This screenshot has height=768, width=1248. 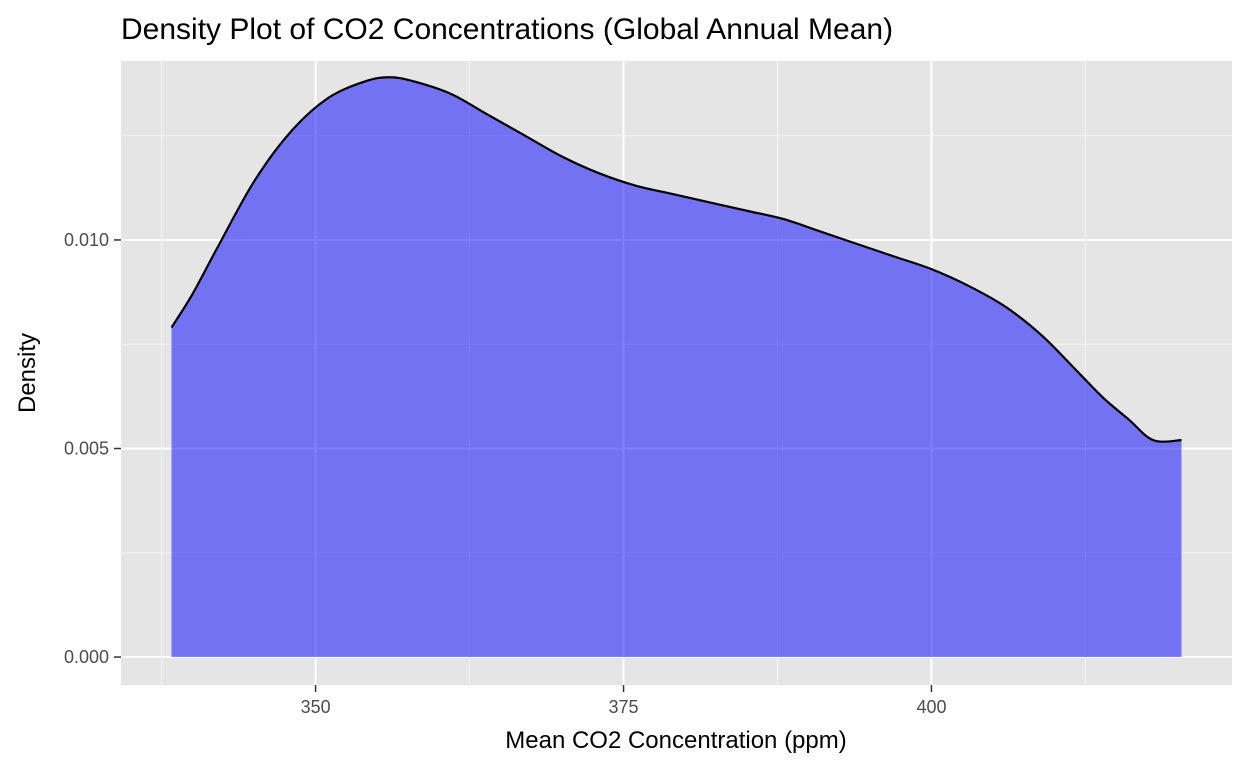 I want to click on x-tick-label: 400, so click(x=931, y=707).